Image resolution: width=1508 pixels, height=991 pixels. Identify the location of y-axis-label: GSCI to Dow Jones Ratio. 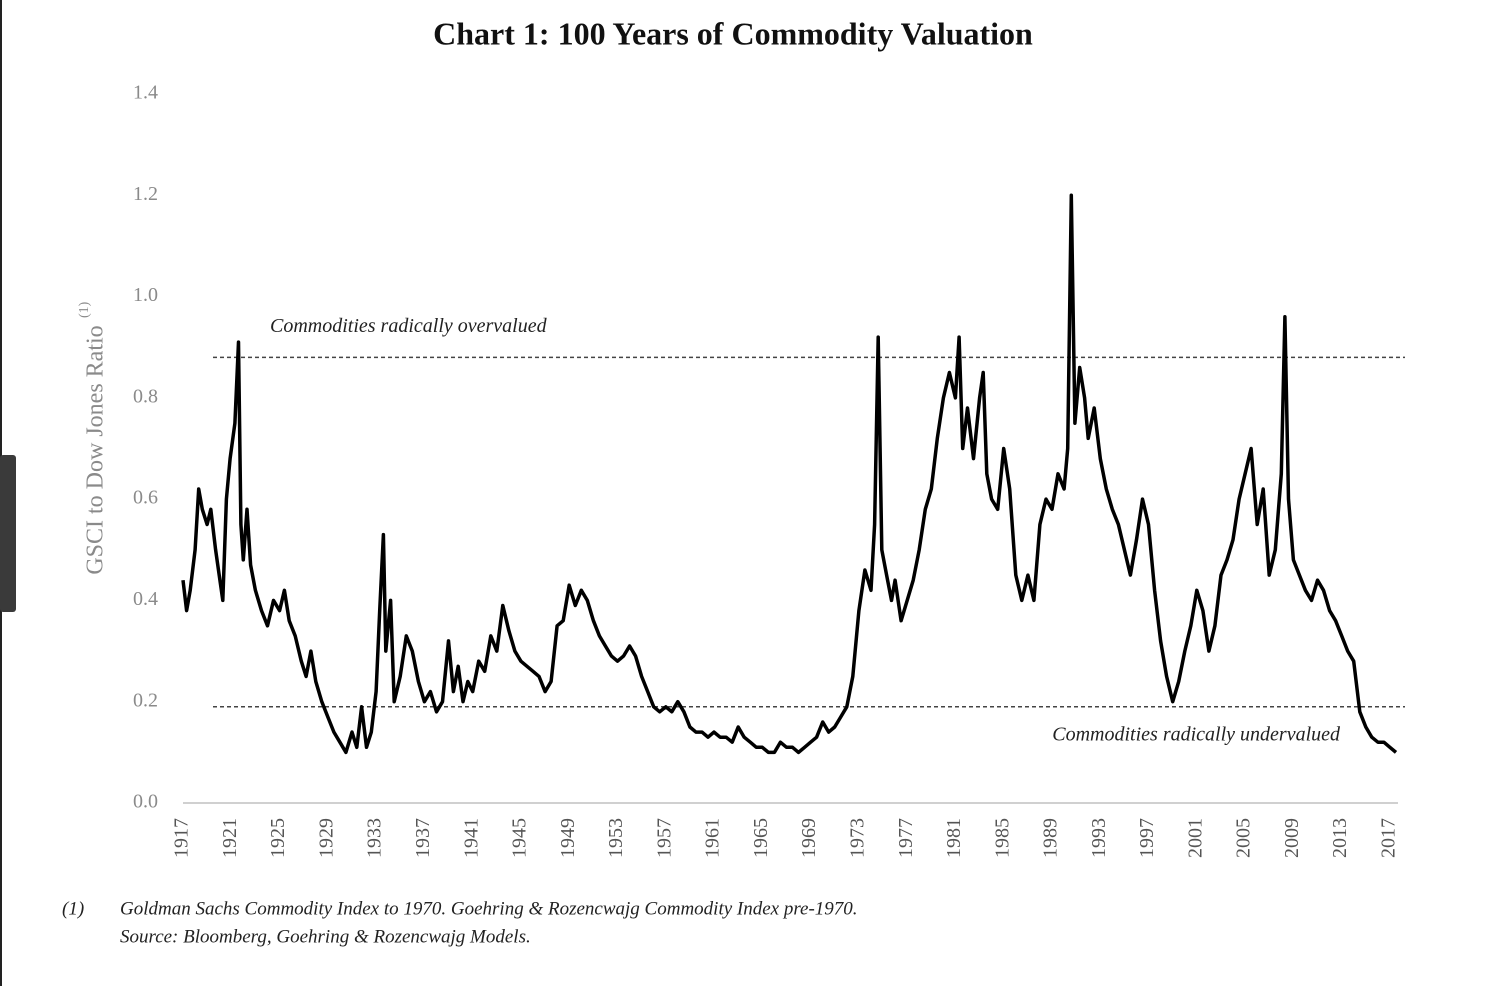
(96, 449).